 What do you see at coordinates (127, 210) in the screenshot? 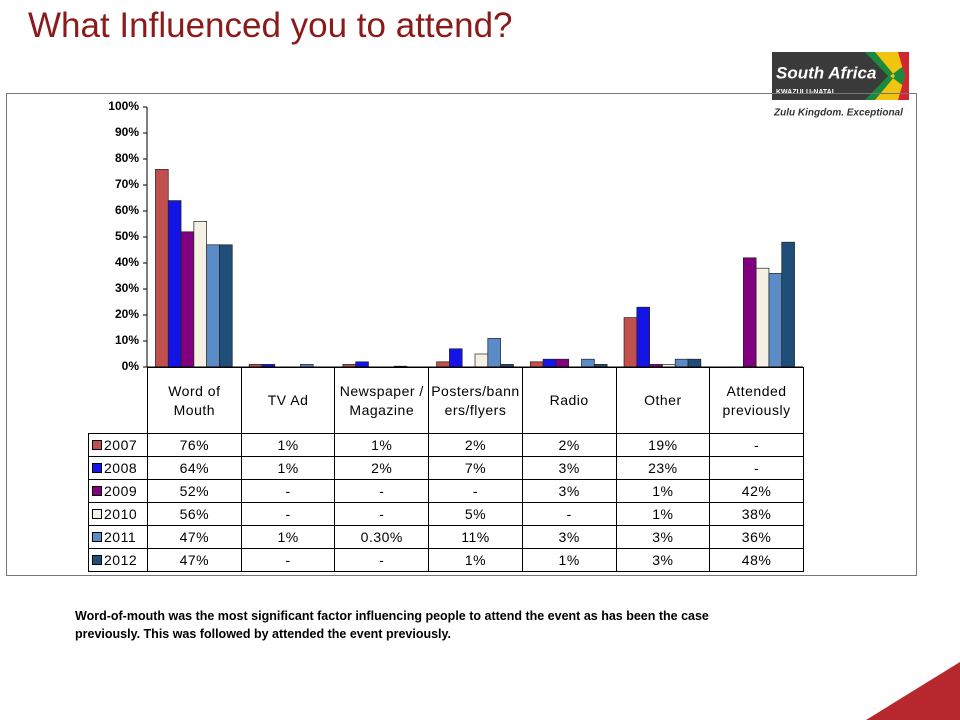
I see `y-tick-label: 60%` at bounding box center [127, 210].